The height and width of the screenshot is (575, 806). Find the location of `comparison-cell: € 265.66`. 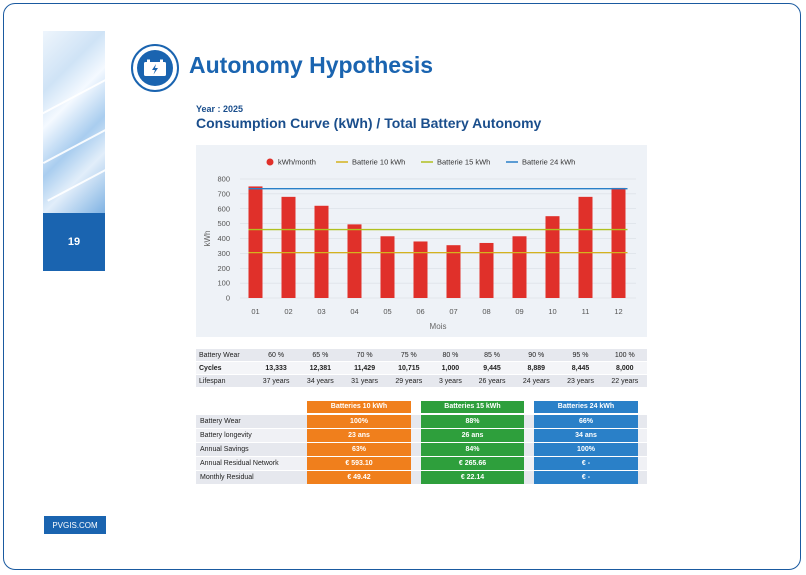

comparison-cell: € 265.66 is located at coordinates (472, 463).